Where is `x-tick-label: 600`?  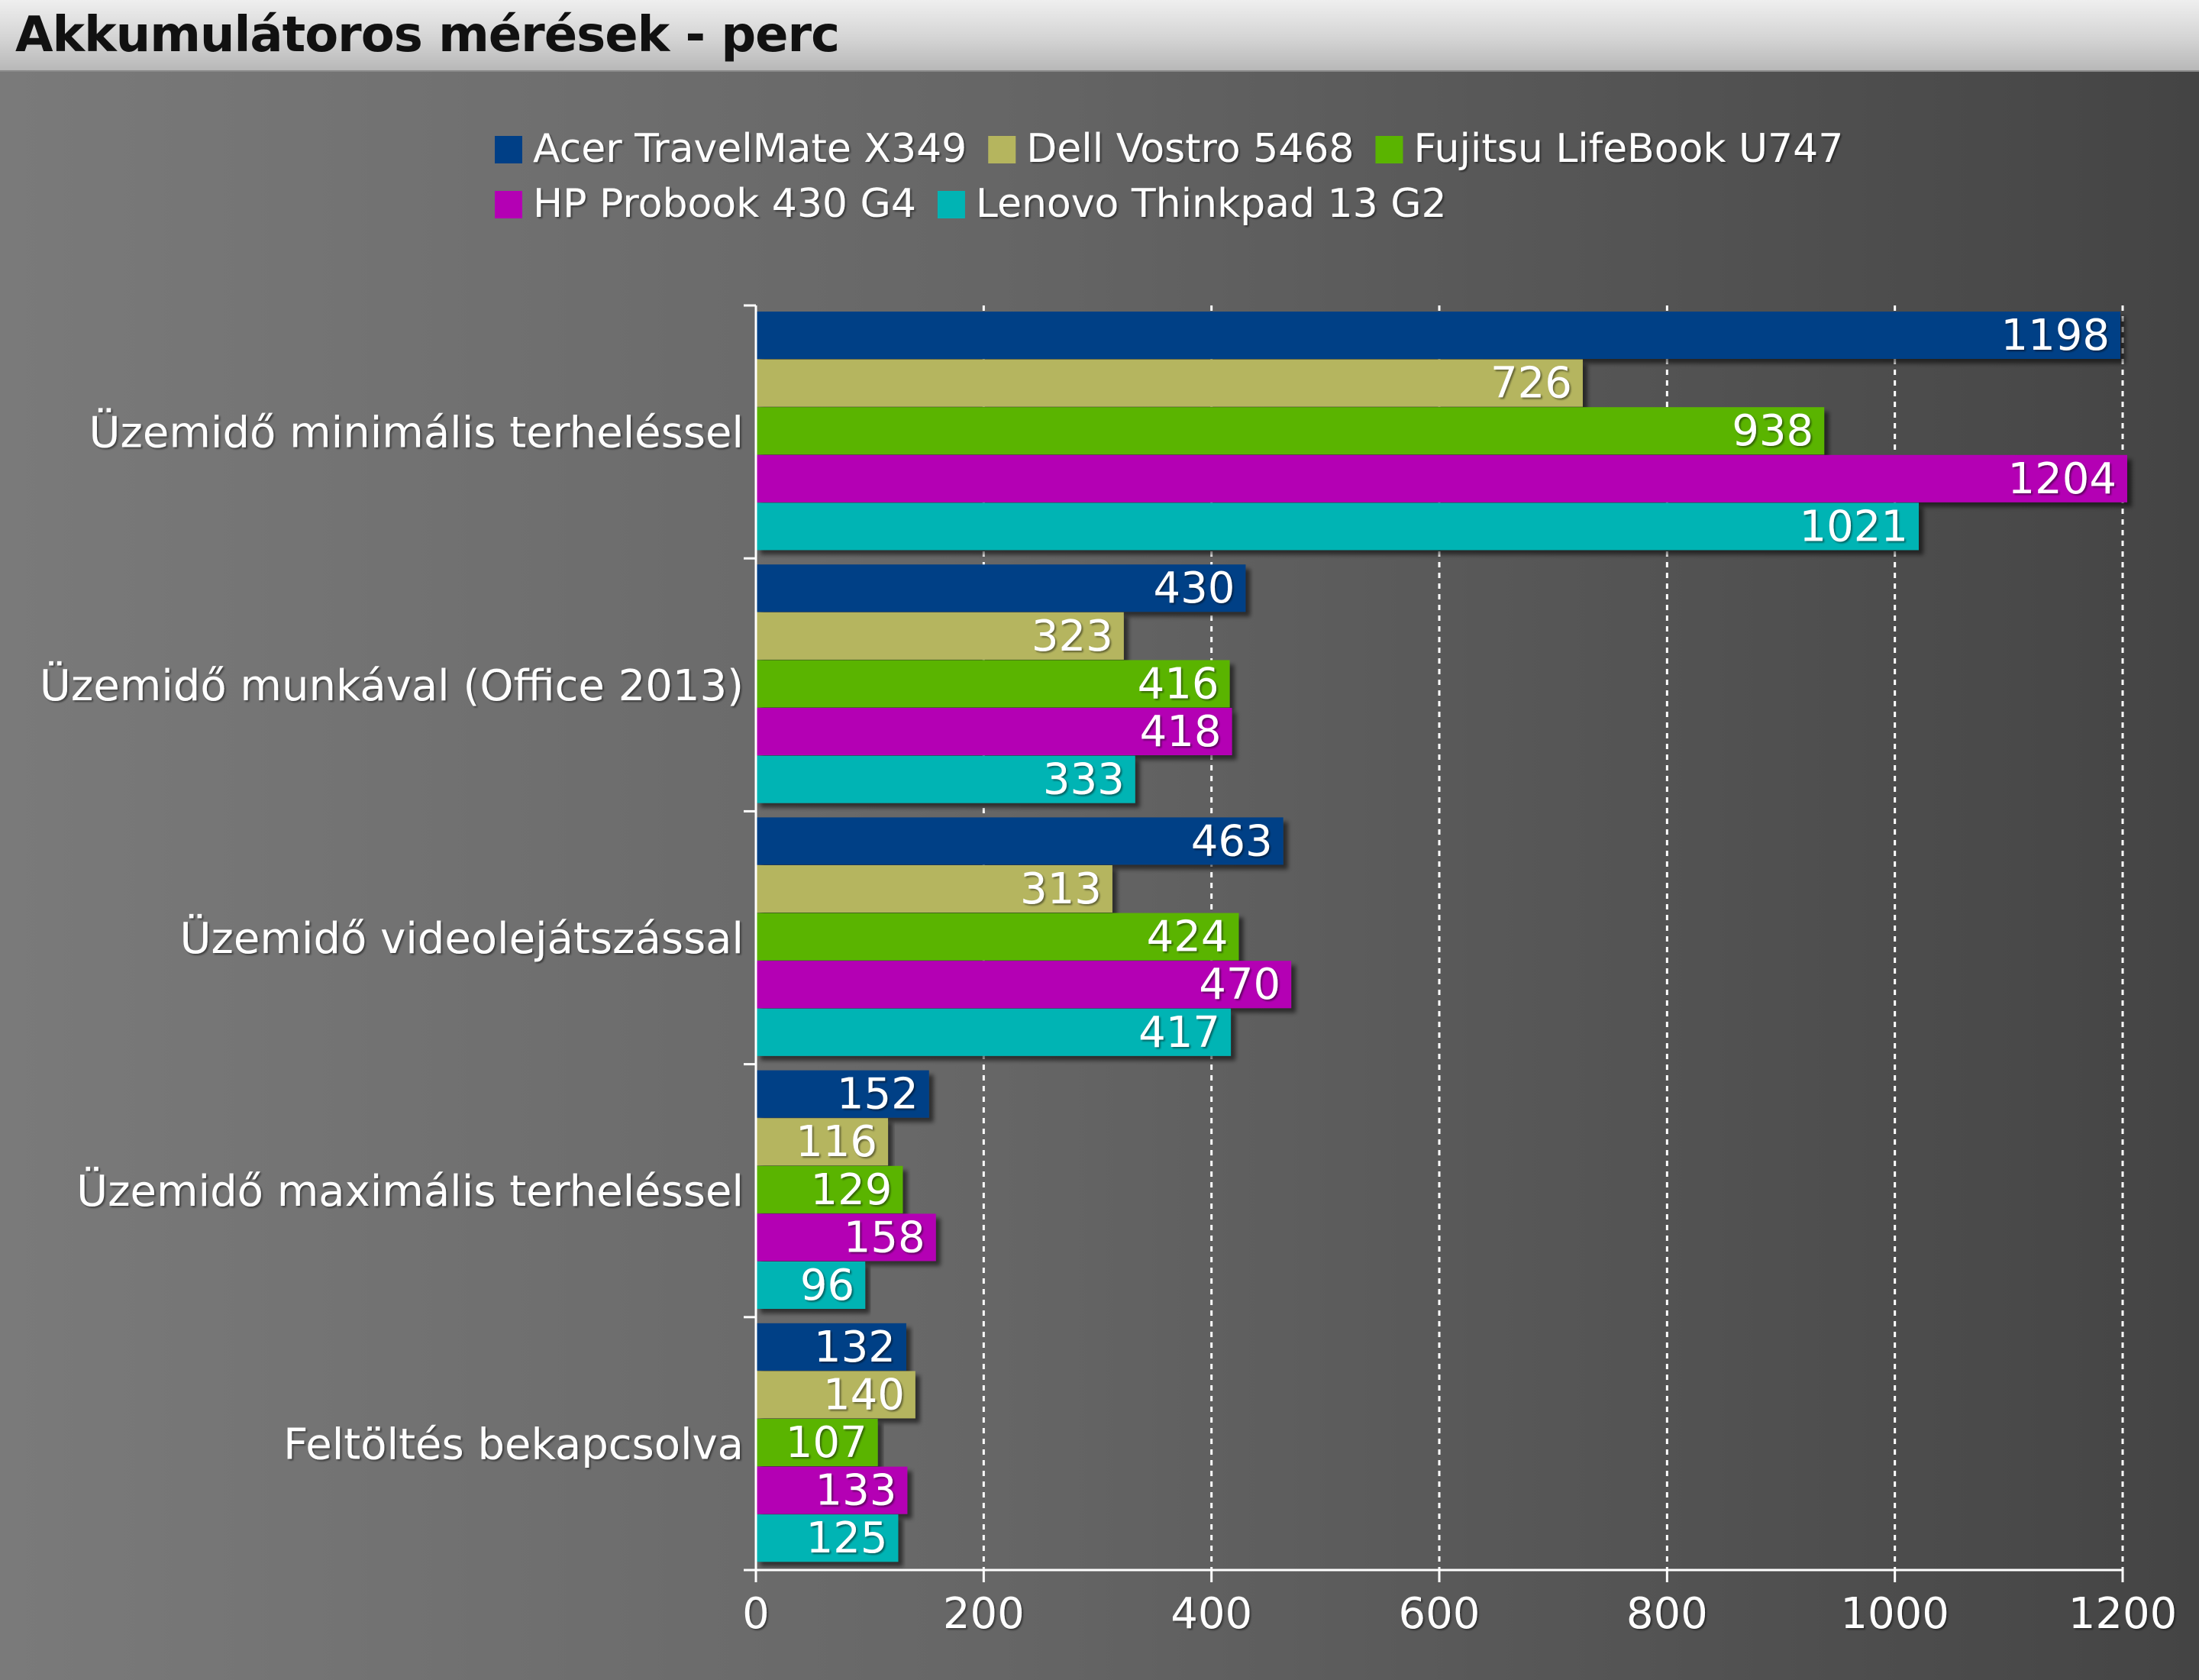 x-tick-label: 600 is located at coordinates (1440, 1614).